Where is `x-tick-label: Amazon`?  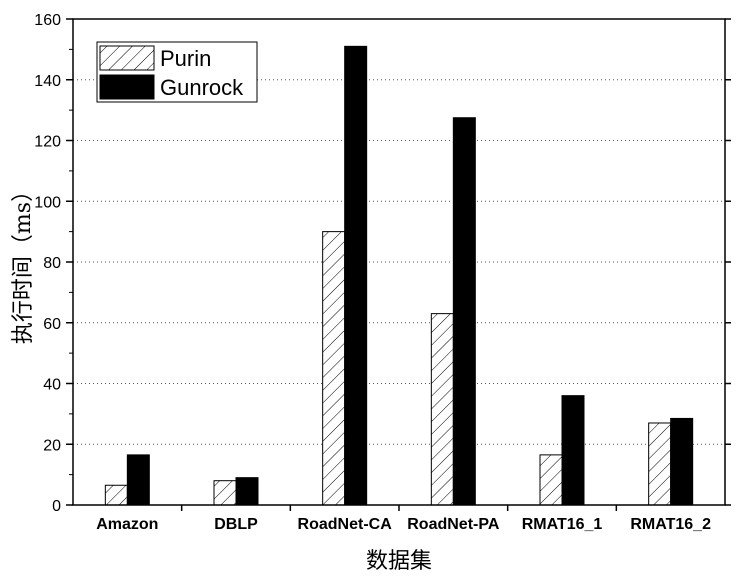
x-tick-label: Amazon is located at coordinates (127, 524).